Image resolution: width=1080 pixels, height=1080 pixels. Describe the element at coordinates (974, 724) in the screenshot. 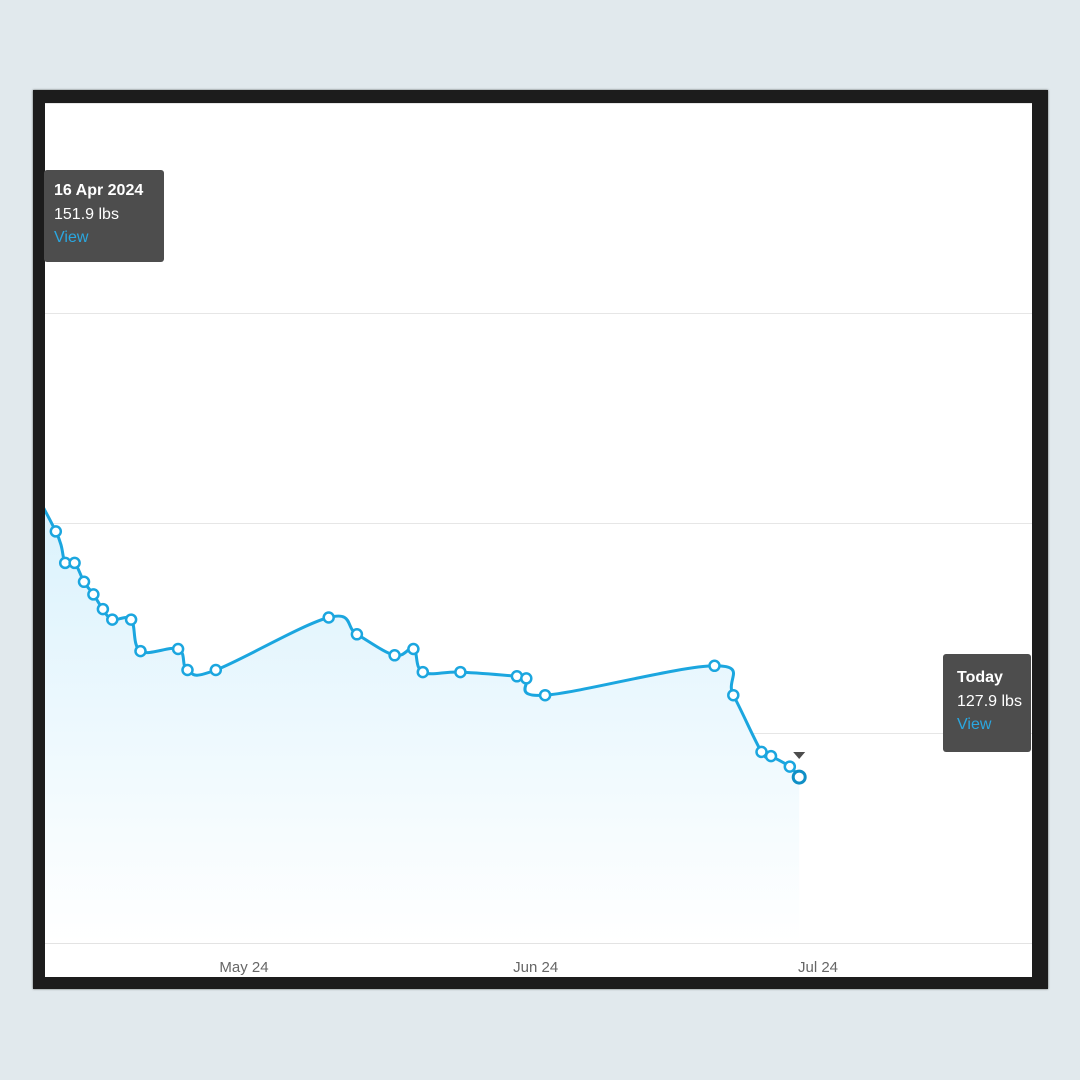

I see `tooltip-today-view-link: View` at that location.